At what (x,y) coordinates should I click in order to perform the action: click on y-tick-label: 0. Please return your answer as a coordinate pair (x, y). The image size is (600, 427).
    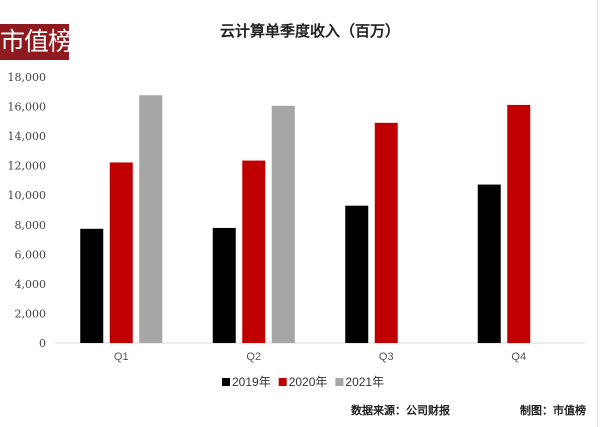
    Looking at the image, I should click on (42, 343).